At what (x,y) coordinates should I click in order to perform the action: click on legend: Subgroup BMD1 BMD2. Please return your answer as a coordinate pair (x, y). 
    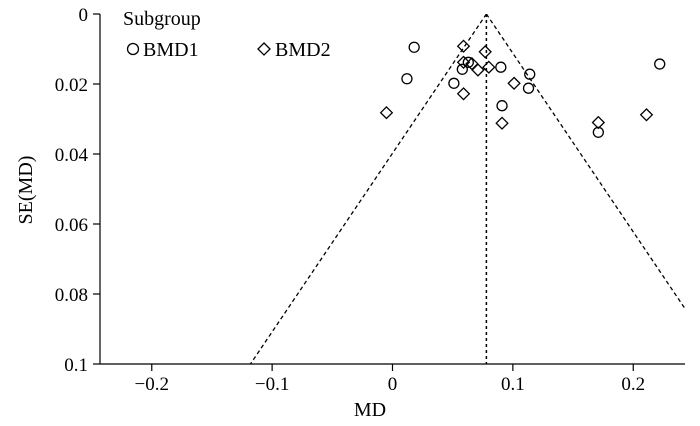
    Looking at the image, I should click on (227, 34).